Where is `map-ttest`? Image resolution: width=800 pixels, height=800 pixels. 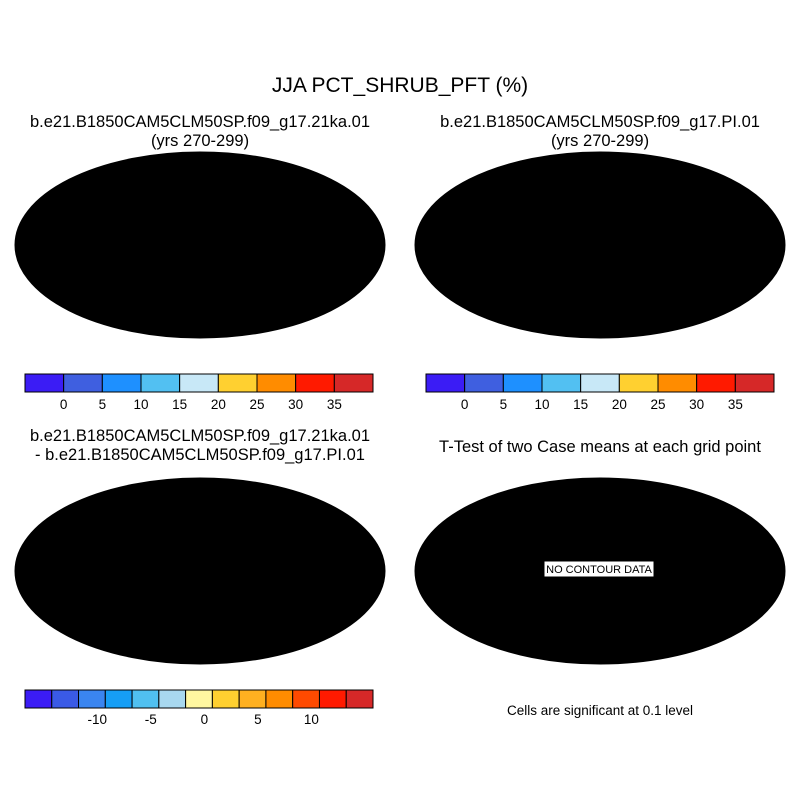
map-ttest is located at coordinates (600, 571).